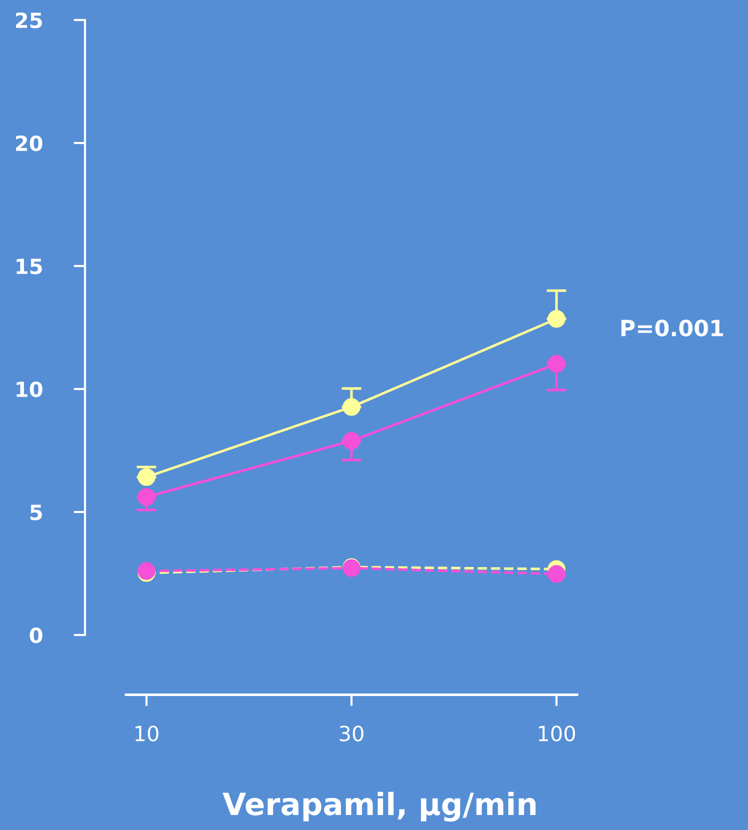 The height and width of the screenshot is (830, 748). Describe the element at coordinates (29, 266) in the screenshot. I see `y-tick-label: 15` at that location.